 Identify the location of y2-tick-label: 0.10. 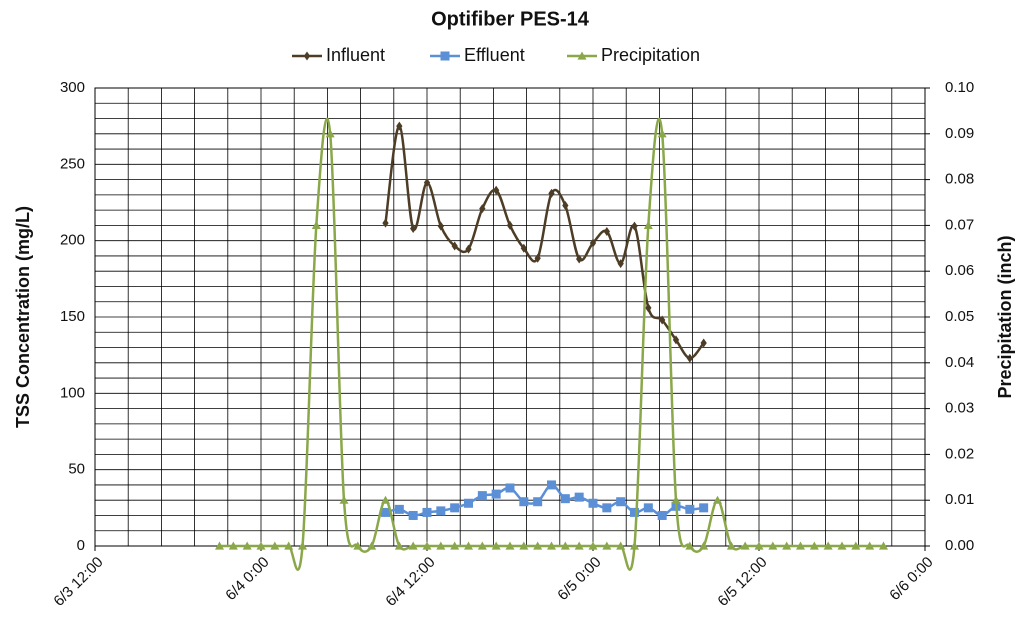
(959, 87).